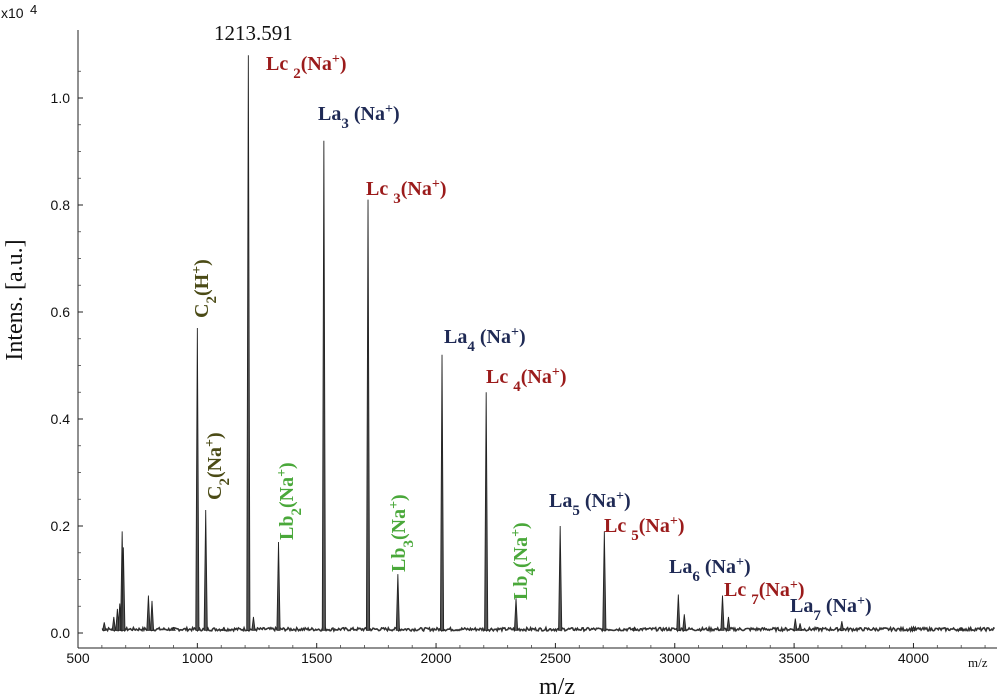 The height and width of the screenshot is (697, 1000). I want to click on x-tick-label: 1500, so click(316, 658).